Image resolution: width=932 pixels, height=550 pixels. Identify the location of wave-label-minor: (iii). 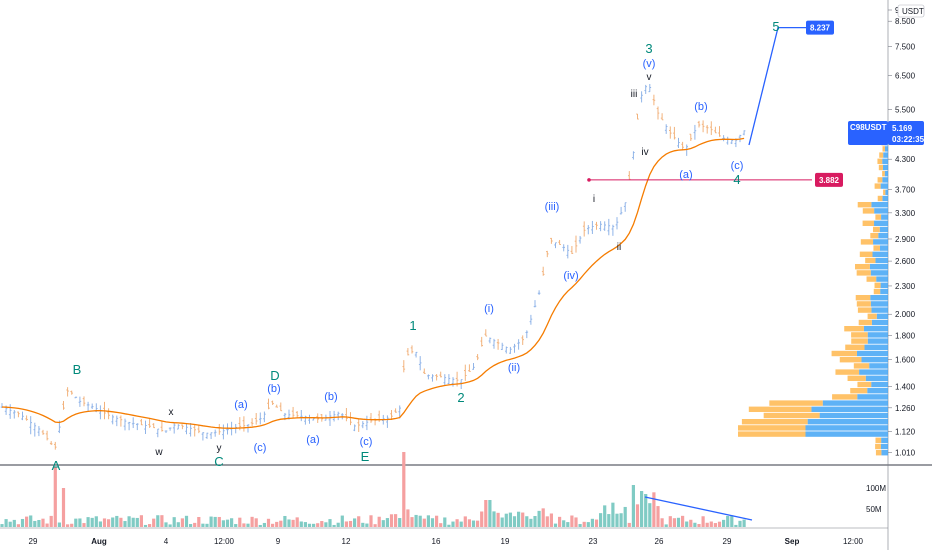
(552, 207).